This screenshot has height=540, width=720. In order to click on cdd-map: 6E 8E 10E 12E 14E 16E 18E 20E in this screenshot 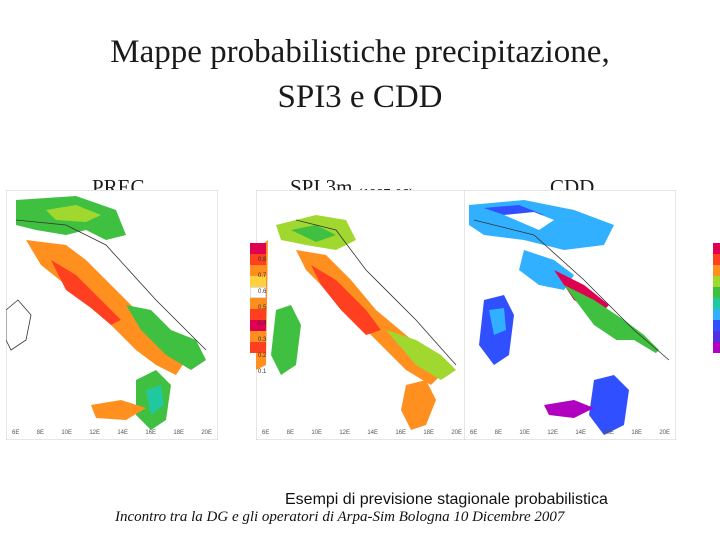, I will do `click(570, 315)`.